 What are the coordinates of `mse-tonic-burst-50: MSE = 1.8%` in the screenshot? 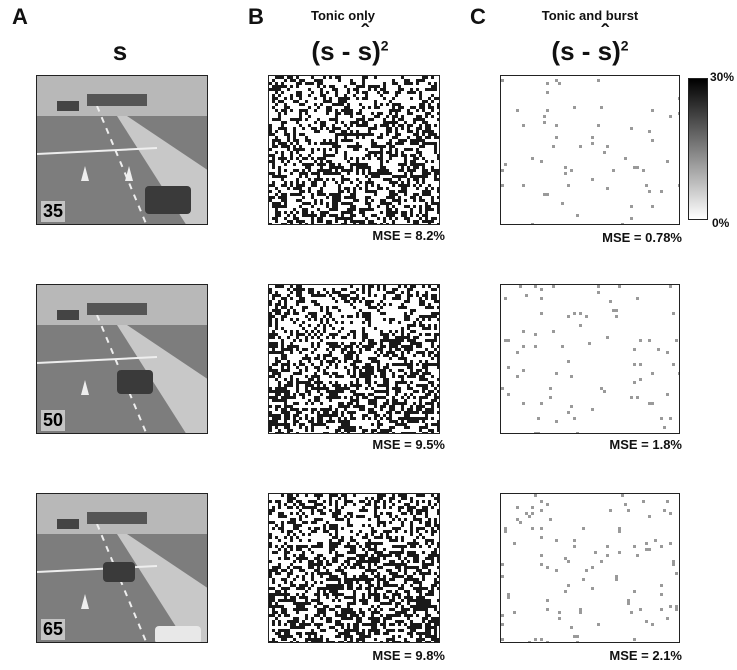 It's located at (645, 444).